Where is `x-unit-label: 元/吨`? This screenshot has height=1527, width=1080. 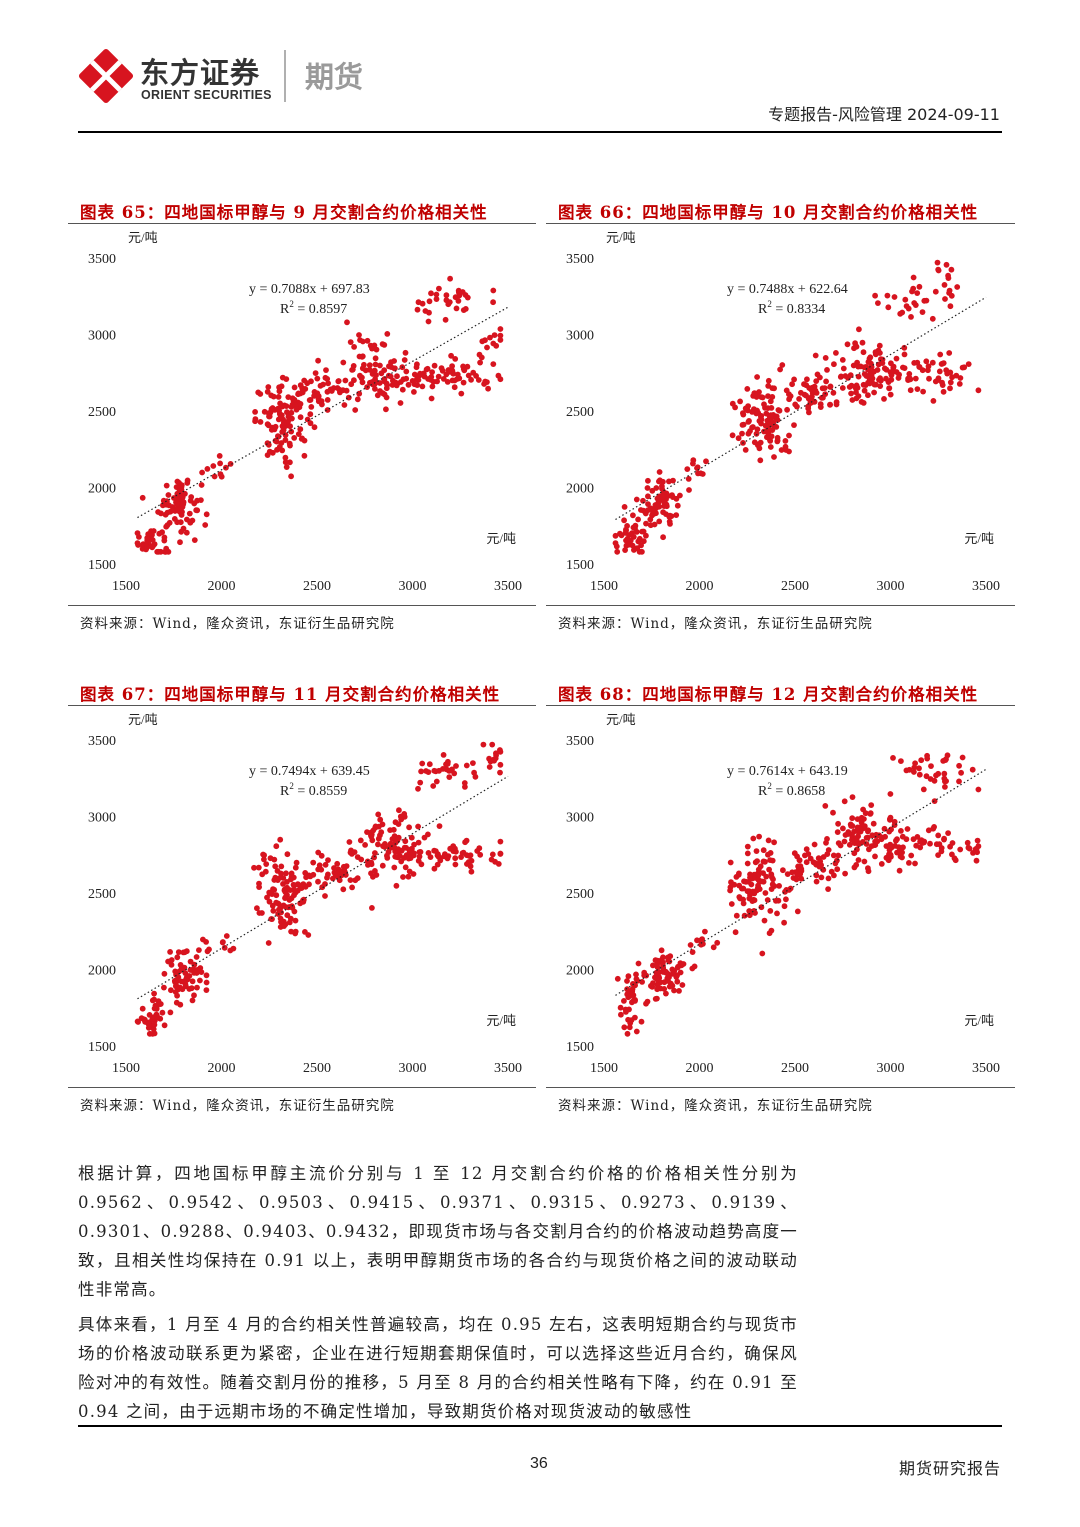 x-unit-label: 元/吨 is located at coordinates (501, 538).